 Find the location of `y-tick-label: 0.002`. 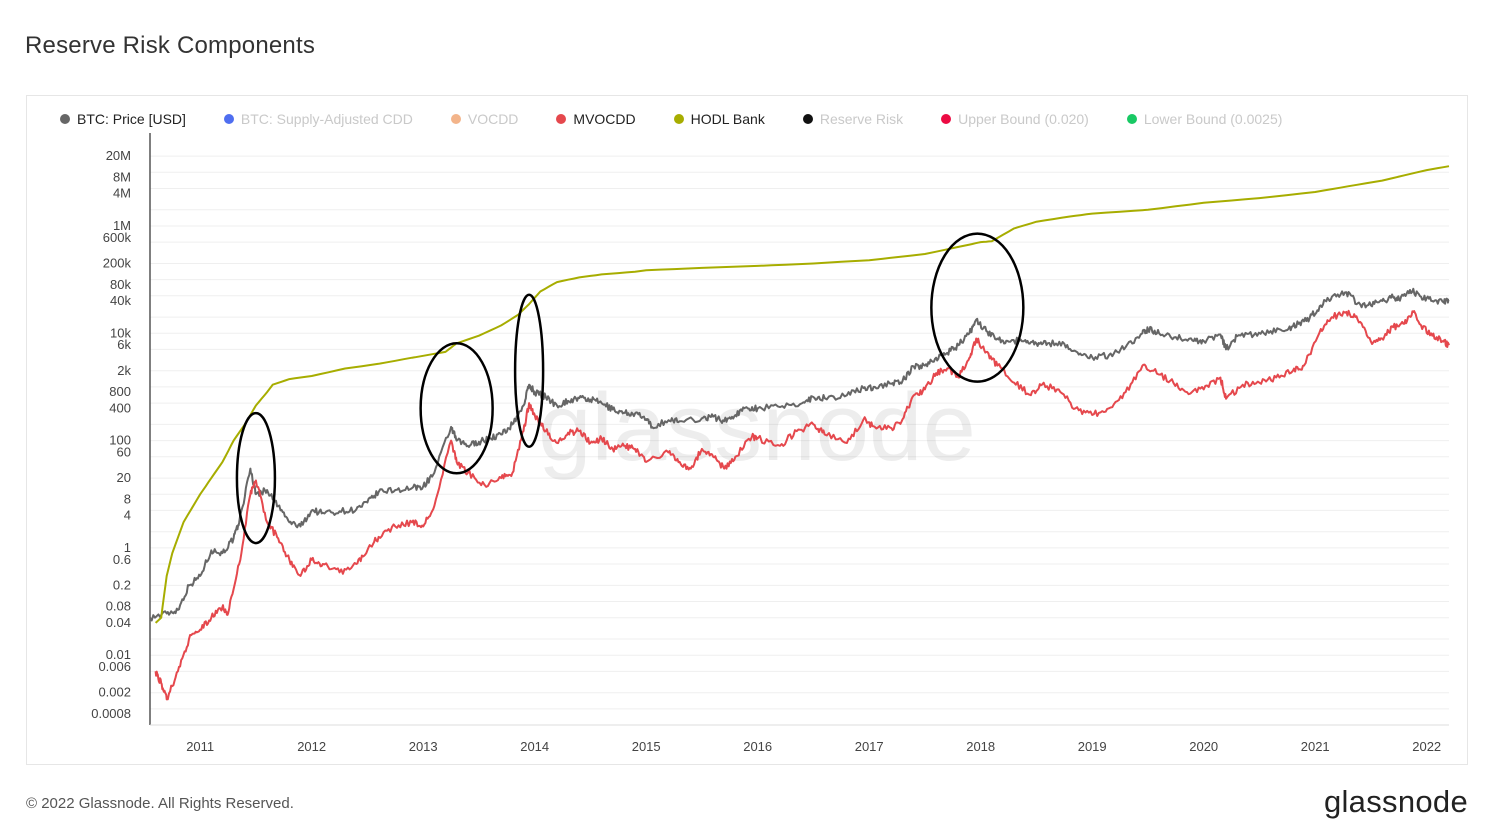

y-tick-label: 0.002 is located at coordinates (114, 692).